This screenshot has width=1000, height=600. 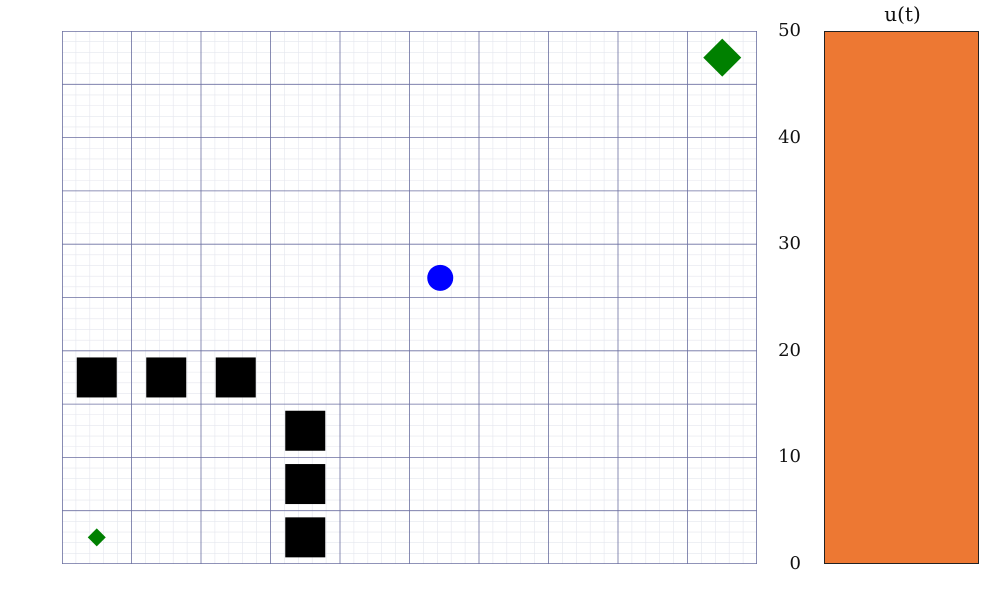 What do you see at coordinates (789, 350) in the screenshot?
I see `axis-tick-label: 20` at bounding box center [789, 350].